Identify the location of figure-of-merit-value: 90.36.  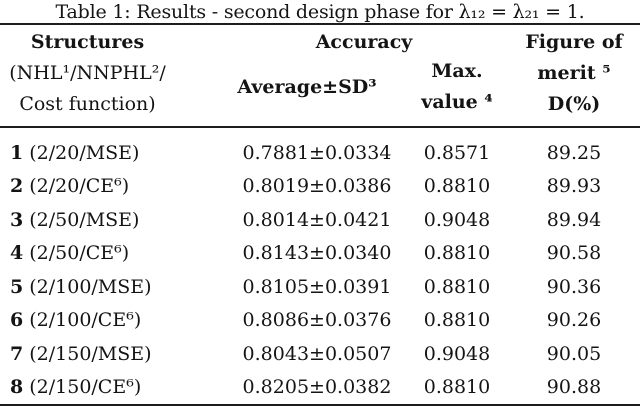
(574, 286).